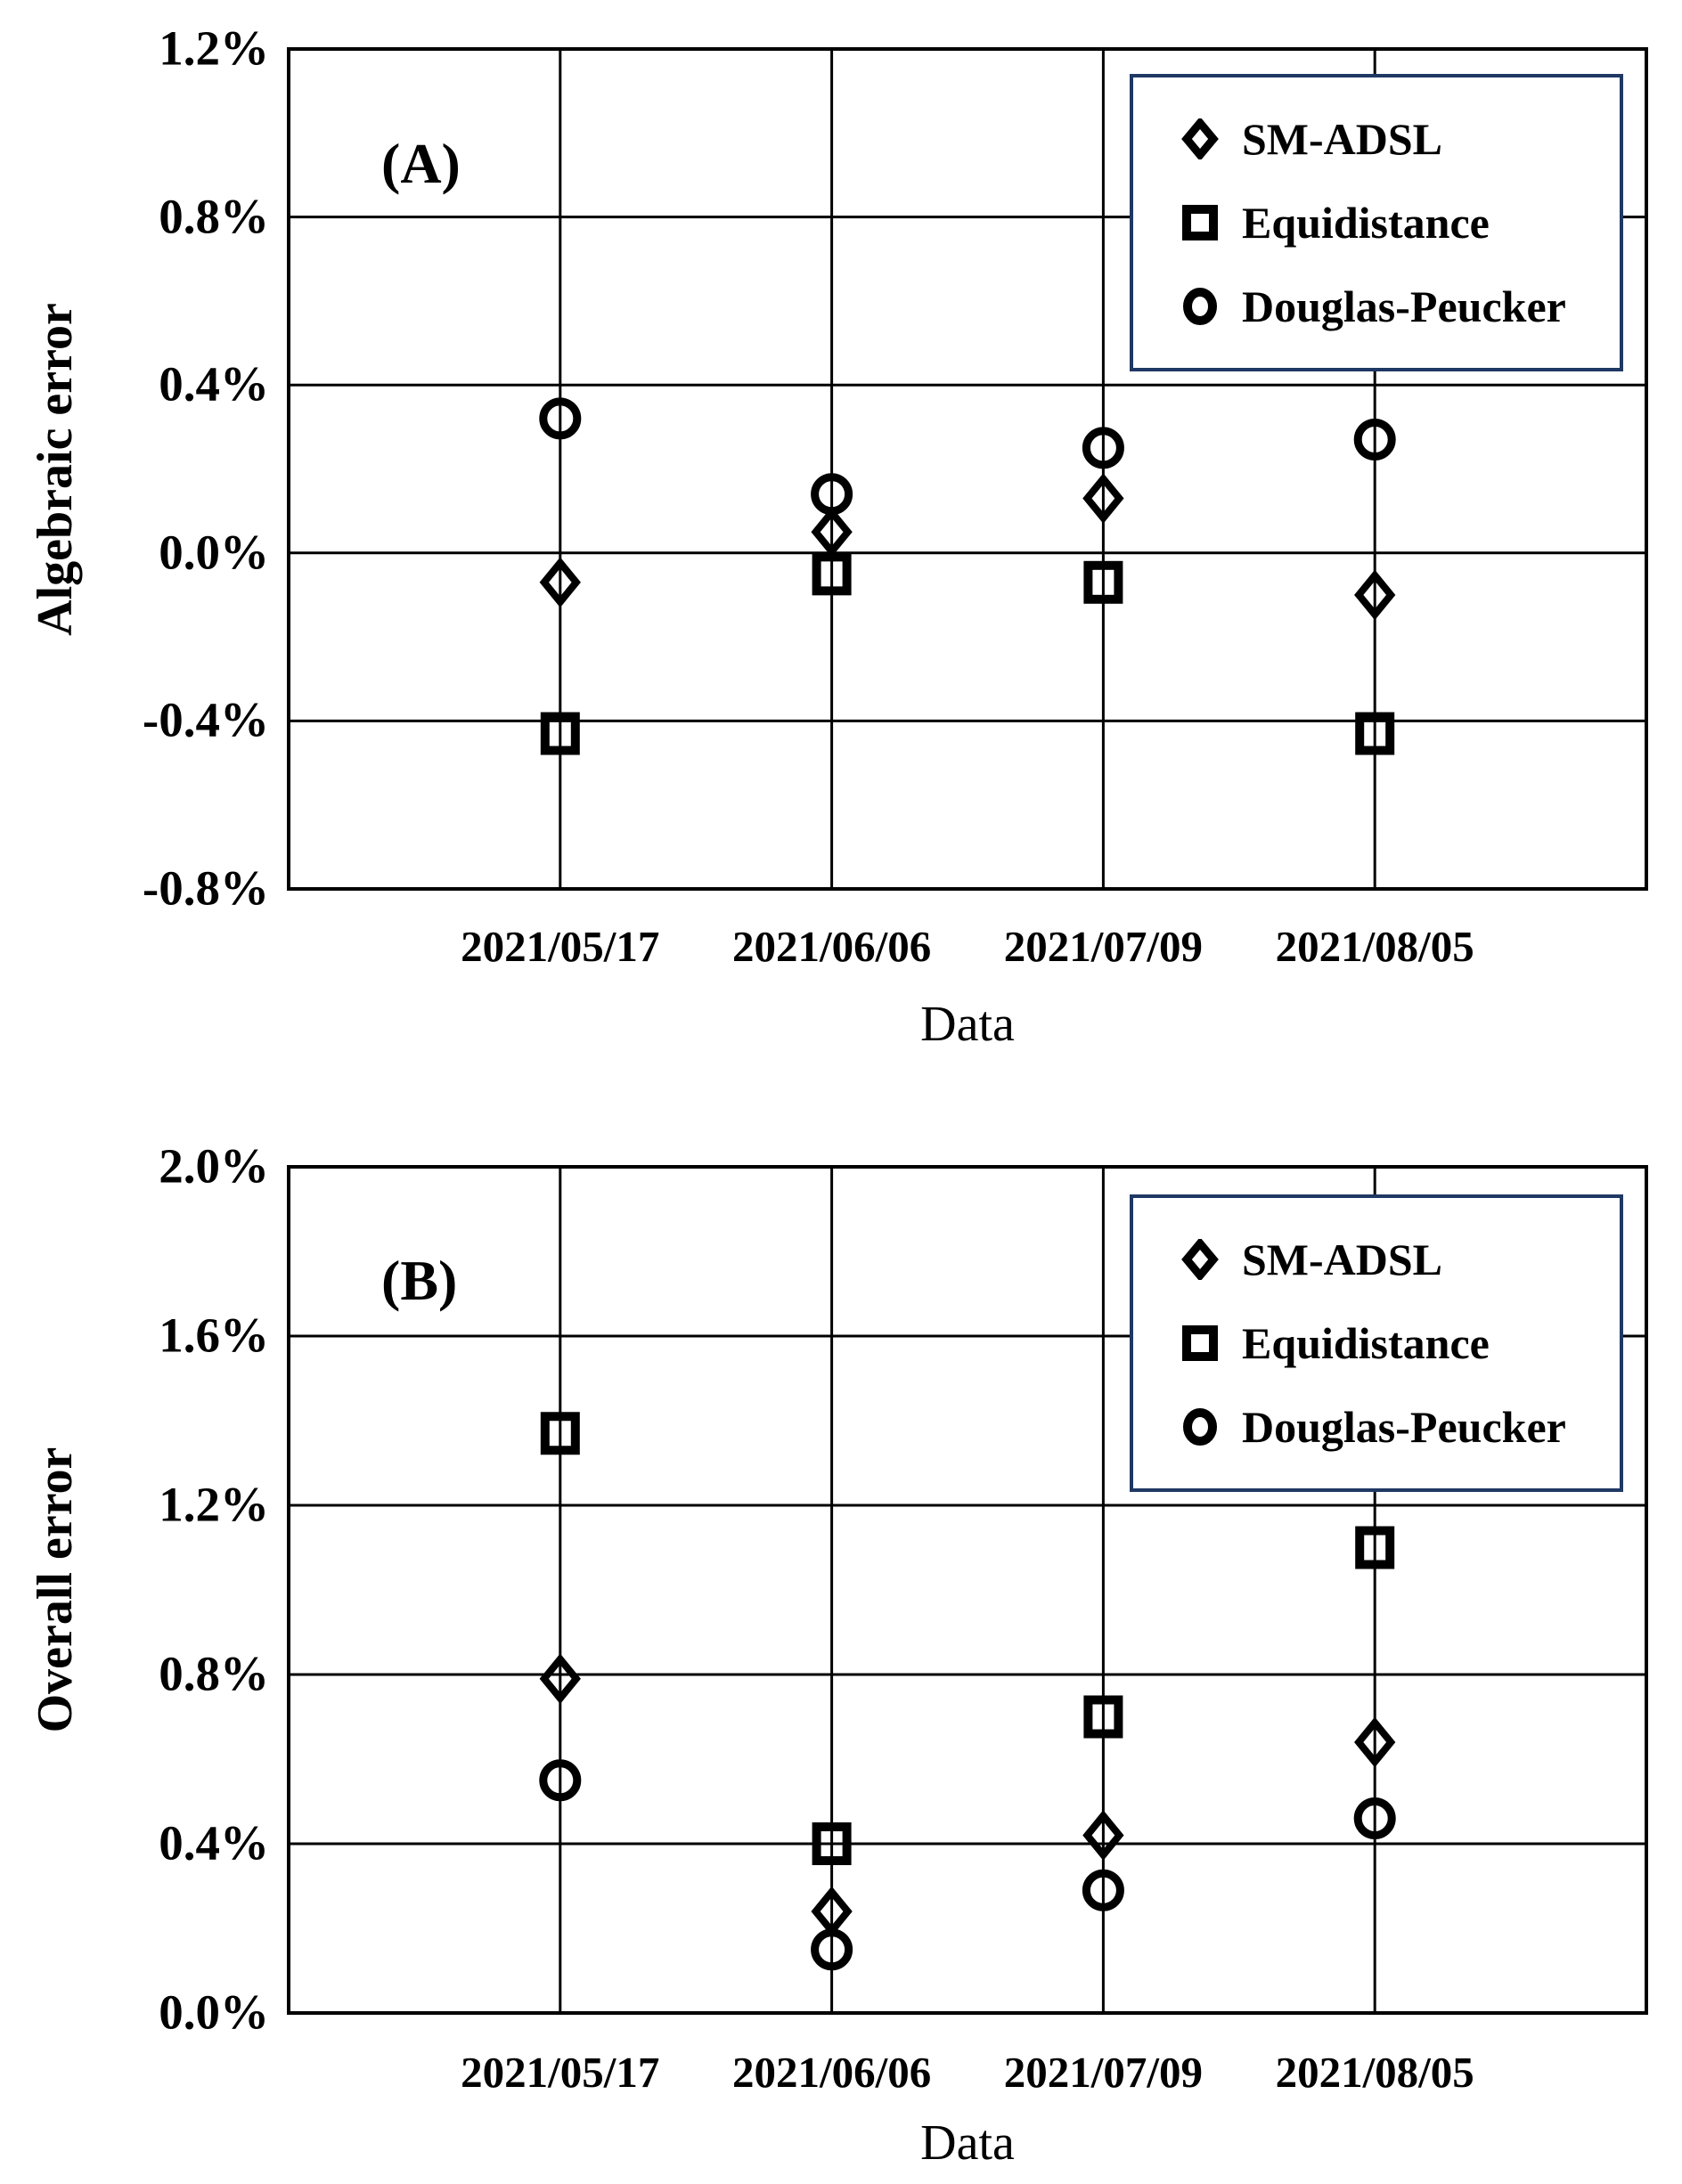 This screenshot has height=2184, width=1682. What do you see at coordinates (205, 888) in the screenshot?
I see `y-tick-label: -0.8%` at bounding box center [205, 888].